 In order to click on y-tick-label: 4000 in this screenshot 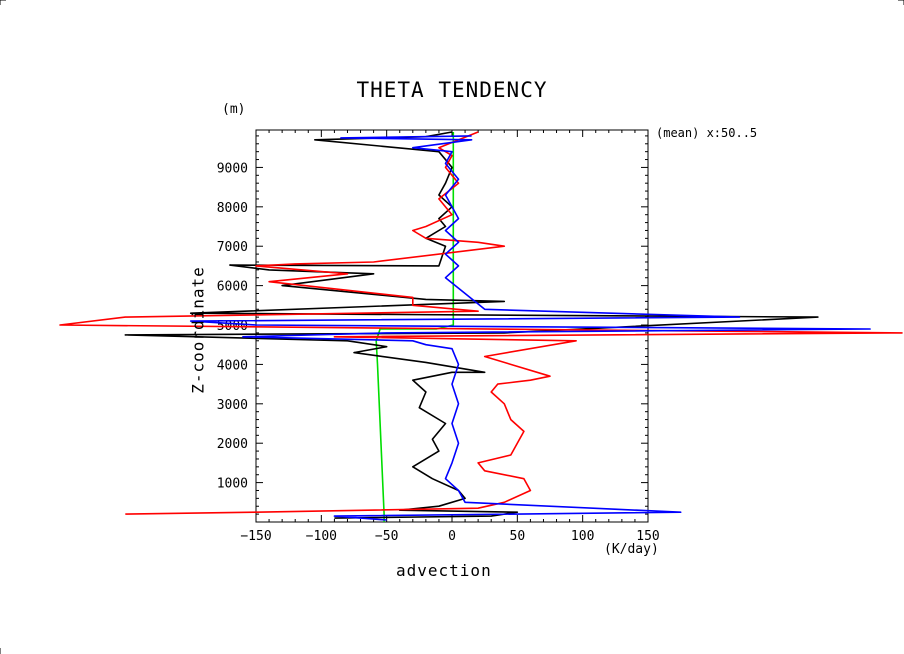, I will do `click(232, 365)`.